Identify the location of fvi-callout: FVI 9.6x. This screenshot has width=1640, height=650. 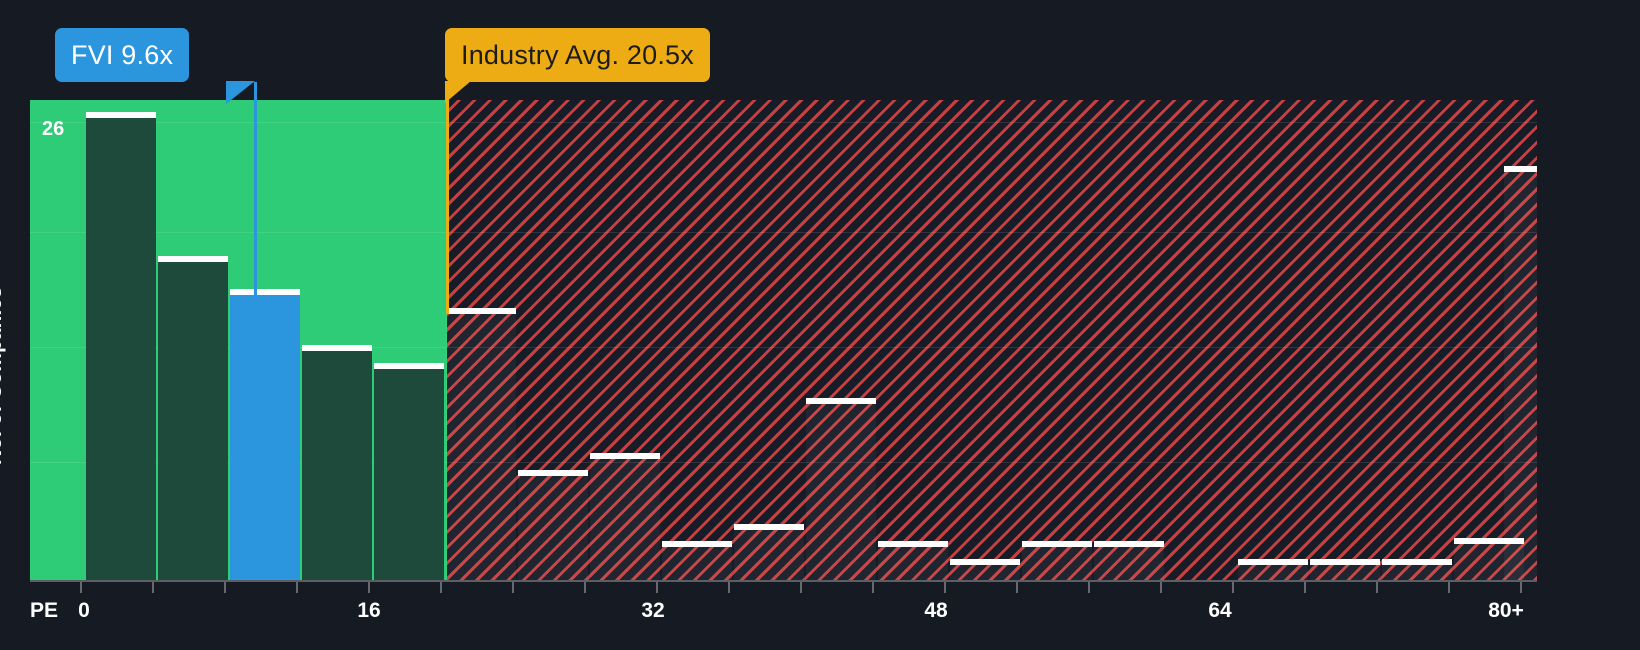
(122, 55).